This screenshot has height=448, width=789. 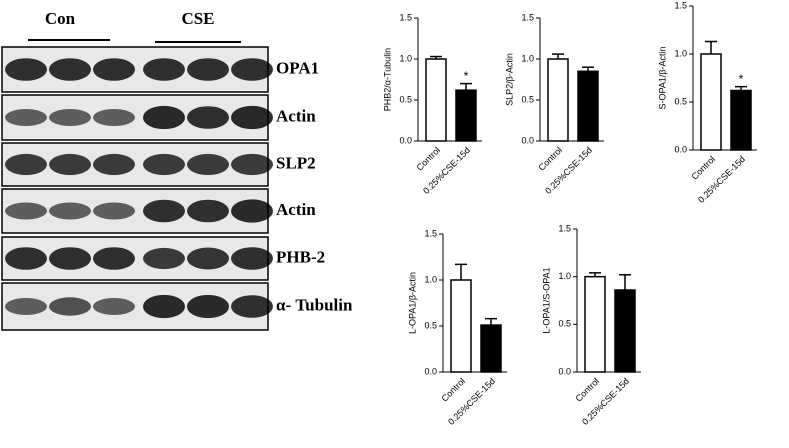 What do you see at coordinates (297, 67) in the screenshot?
I see `blot-label: OPA1` at bounding box center [297, 67].